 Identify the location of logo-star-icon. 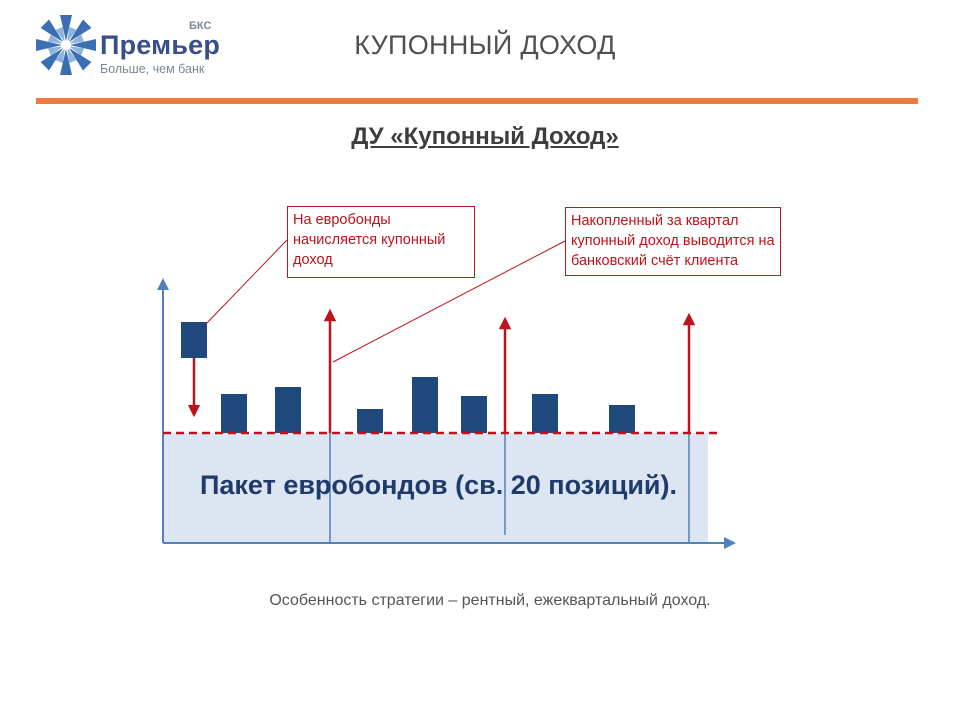
(66, 45).